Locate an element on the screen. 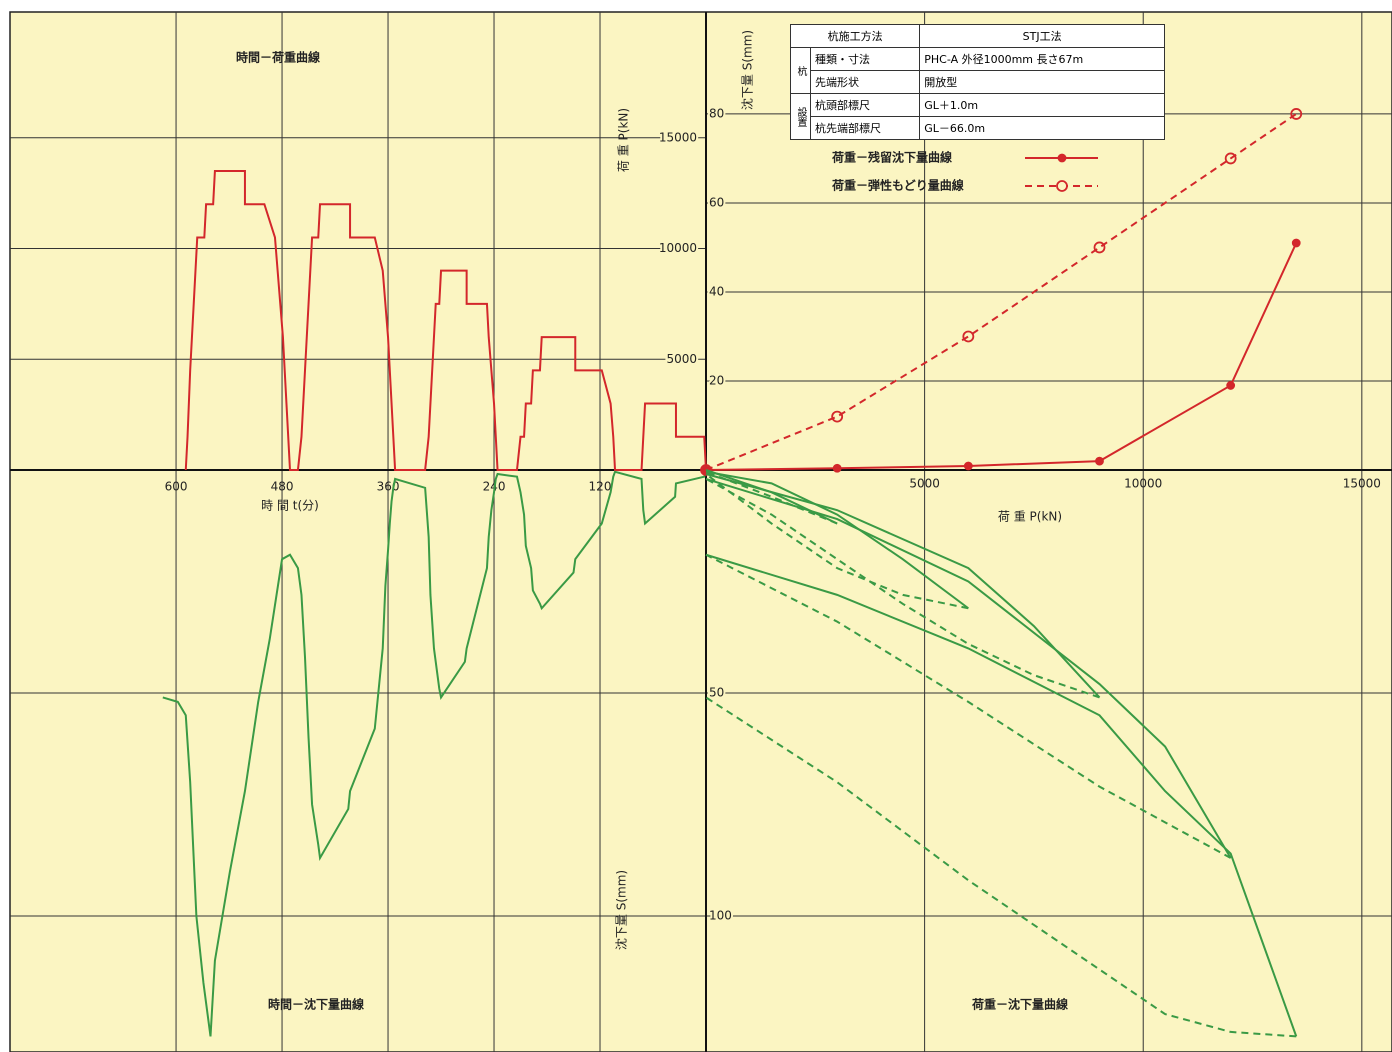 The width and height of the screenshot is (1392, 1052). x-tick-label: 15000 is located at coordinates (1362, 484).